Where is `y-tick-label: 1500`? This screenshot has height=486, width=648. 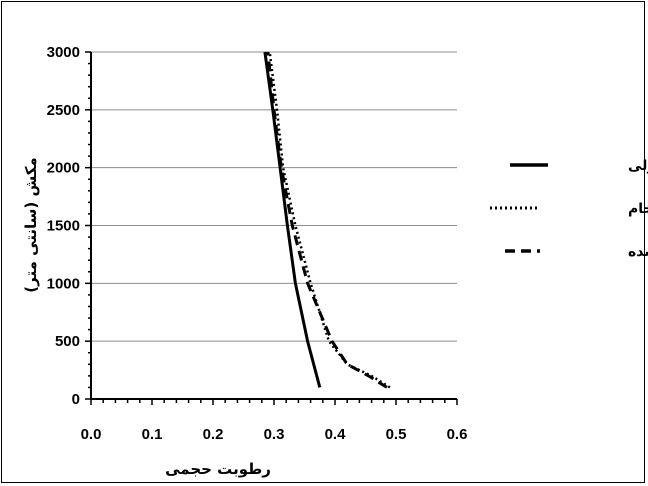 y-tick-label: 1500 is located at coordinates (63, 226).